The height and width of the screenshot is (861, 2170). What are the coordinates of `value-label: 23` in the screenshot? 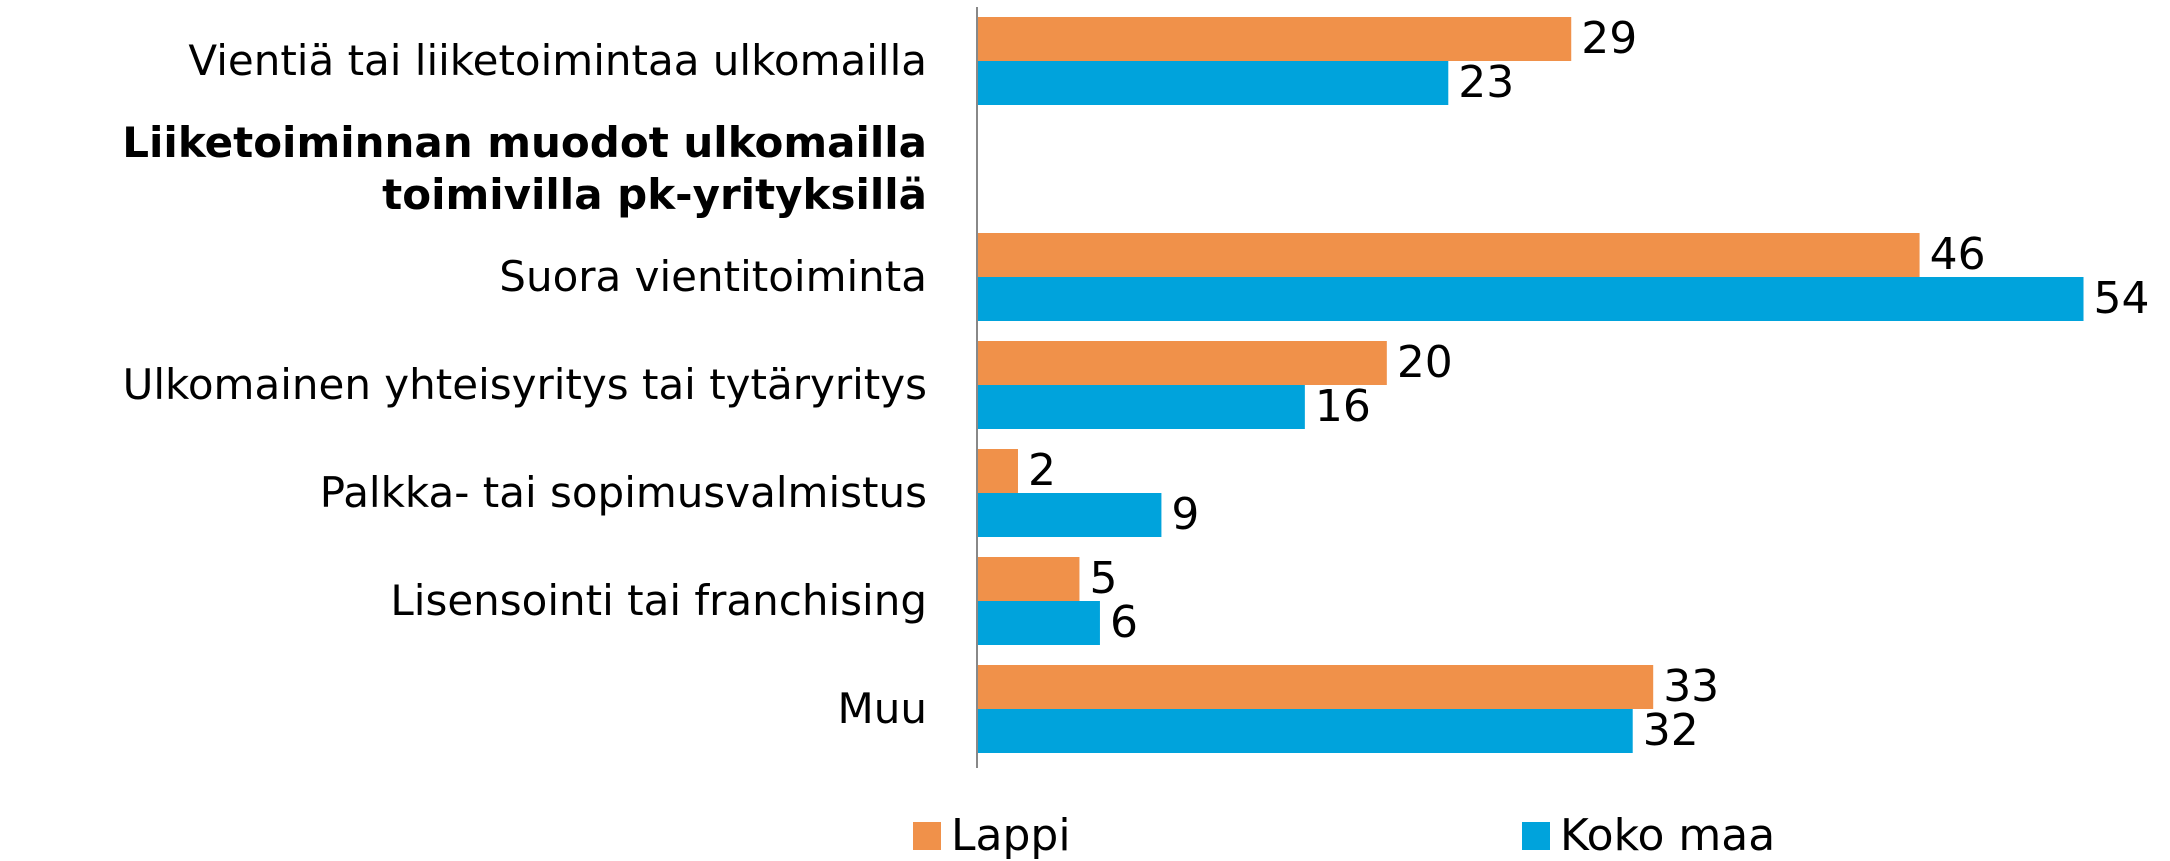 It's located at (1486, 82).